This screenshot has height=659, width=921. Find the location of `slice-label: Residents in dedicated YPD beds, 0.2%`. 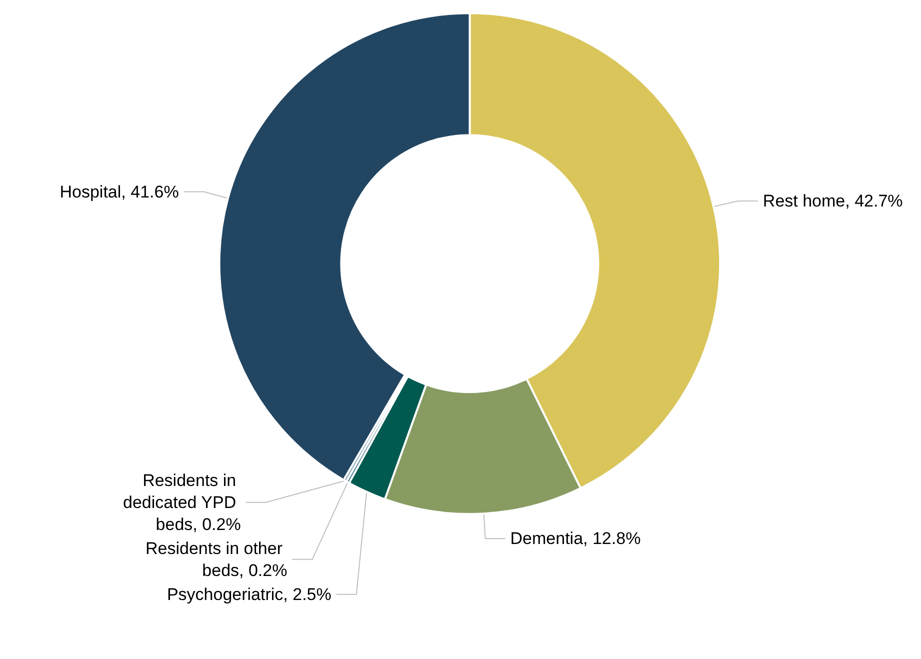

slice-label: Residents in dedicated YPD beds, 0.2% is located at coordinates (182, 502).